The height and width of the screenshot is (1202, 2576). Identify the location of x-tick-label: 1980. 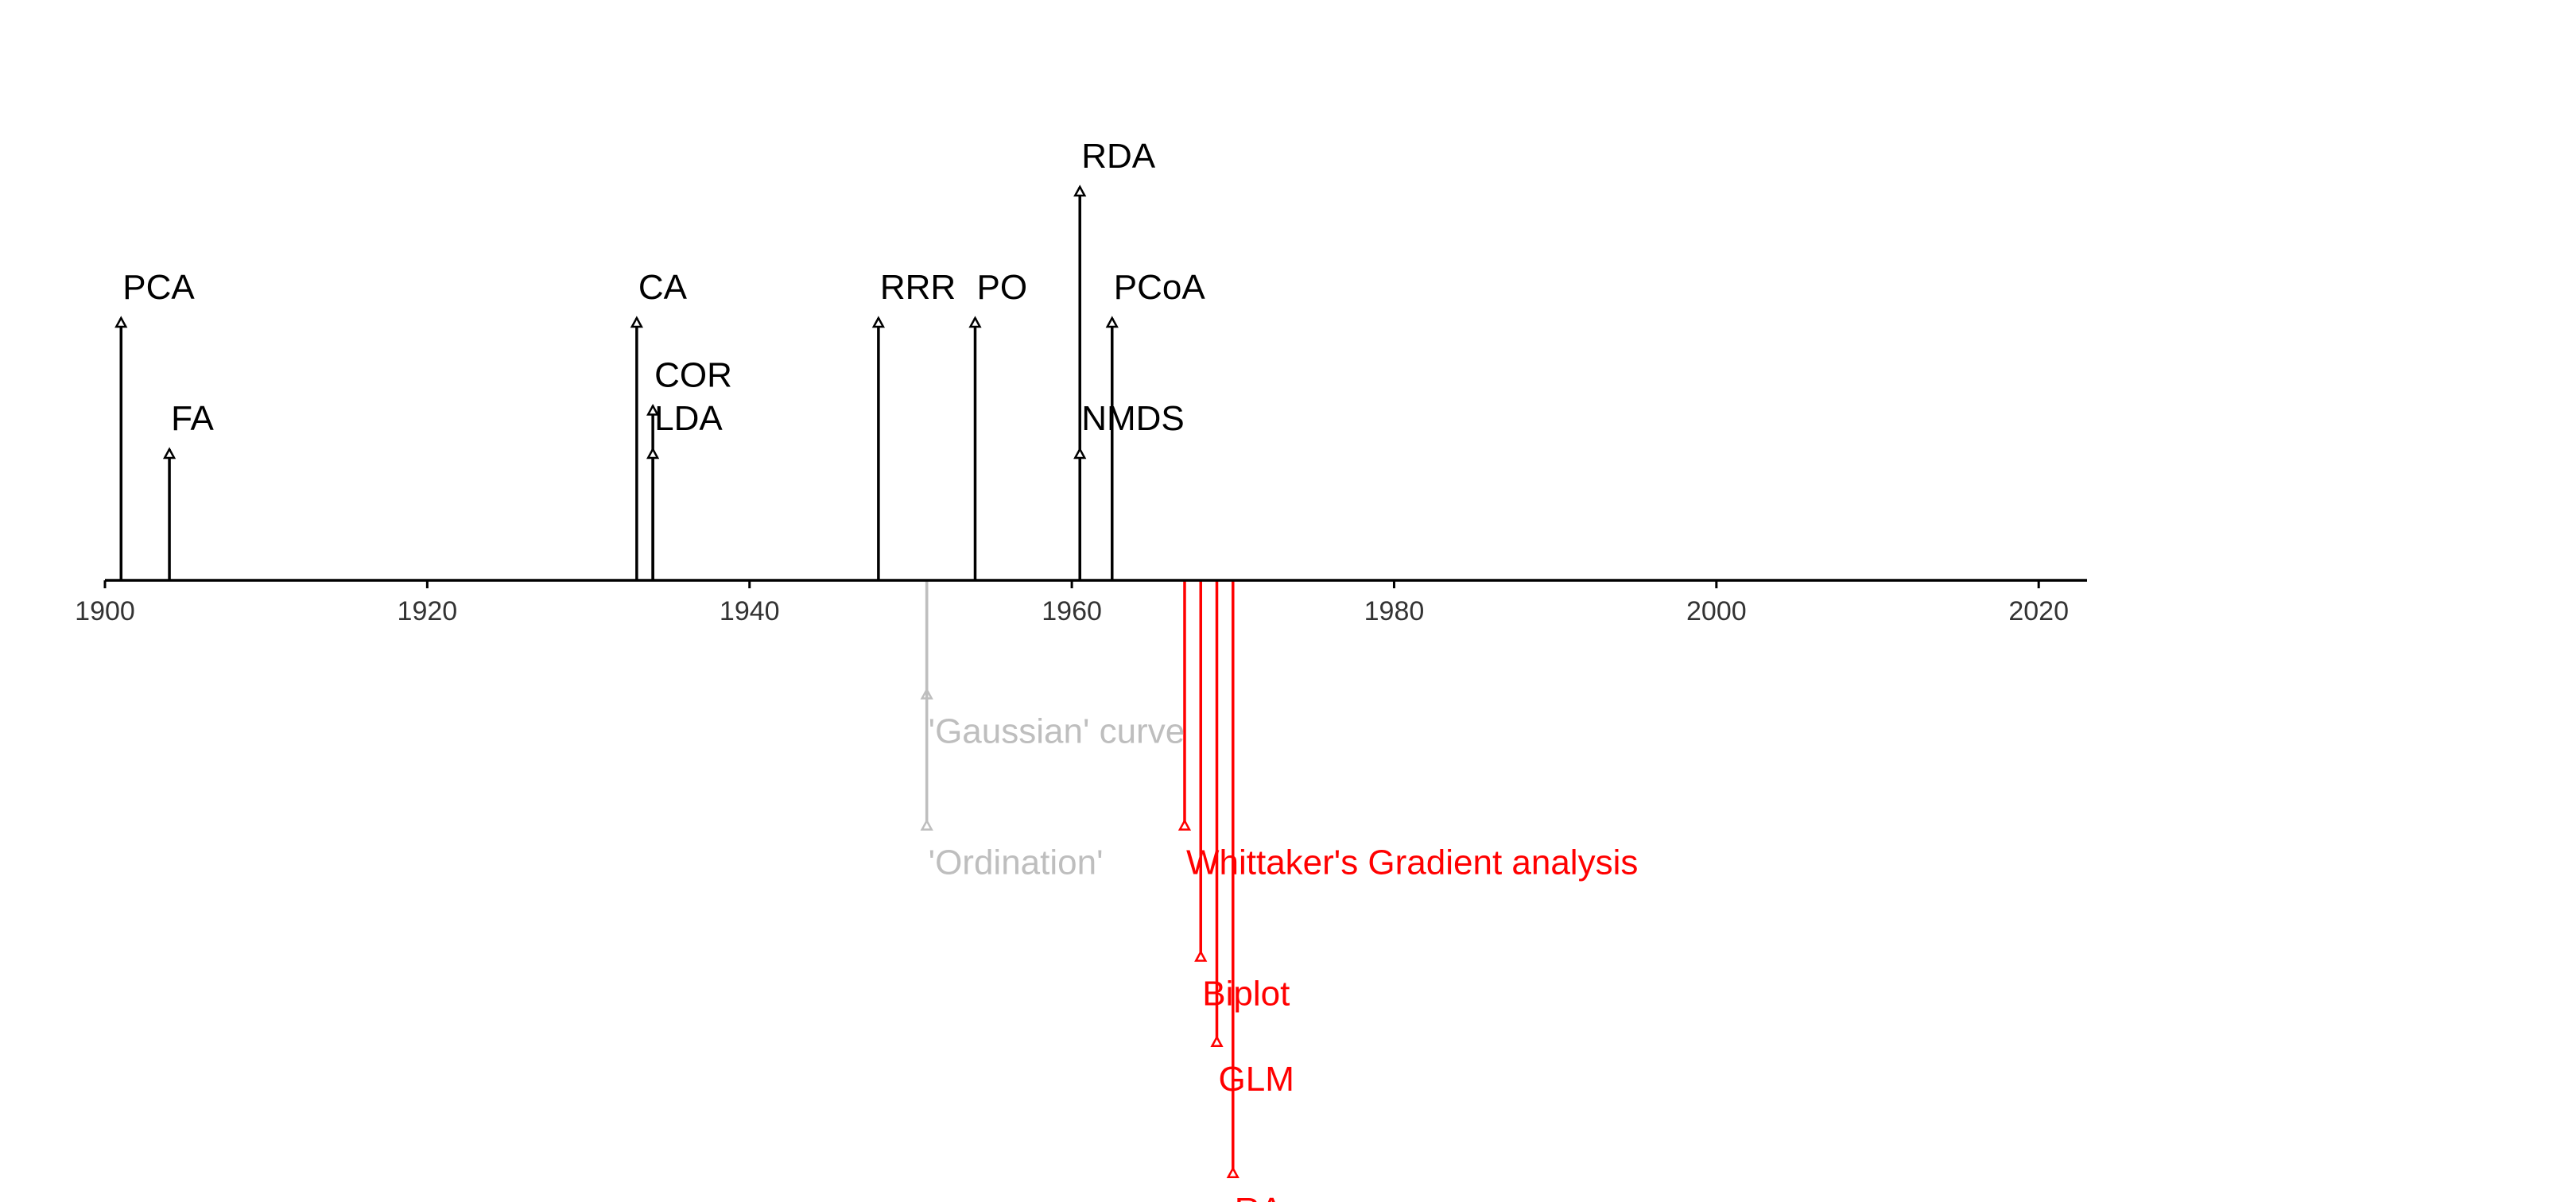
(1395, 611).